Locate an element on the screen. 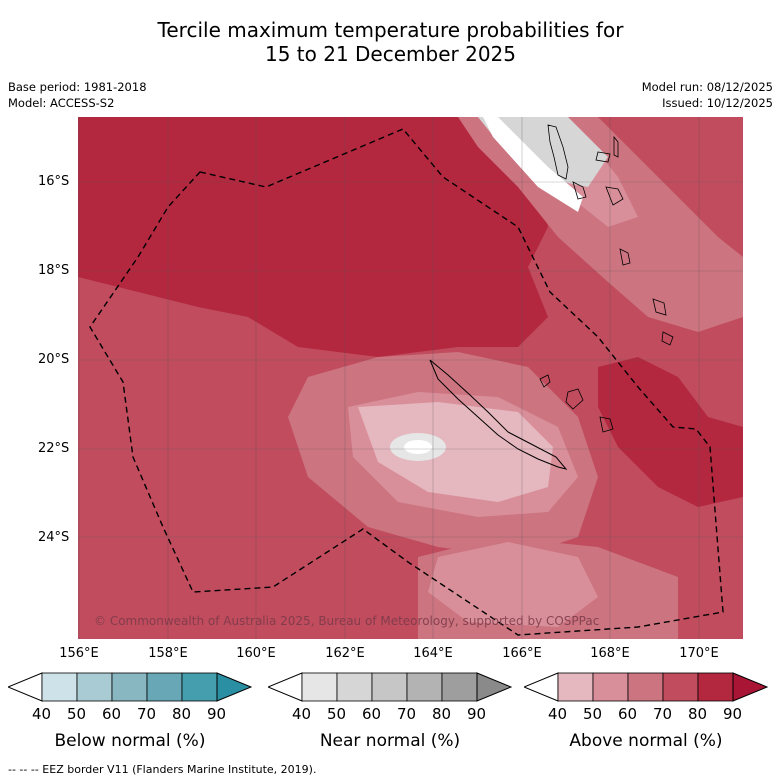 The image size is (781, 781). lon-label-158e: 158°E is located at coordinates (168, 653).